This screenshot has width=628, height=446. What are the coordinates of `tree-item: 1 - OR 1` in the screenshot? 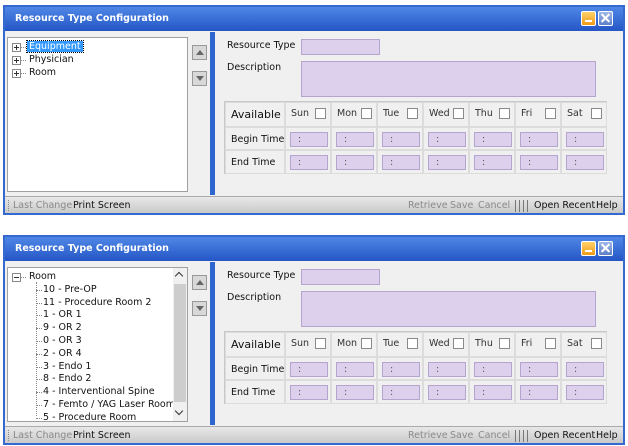 It's located at (62, 315).